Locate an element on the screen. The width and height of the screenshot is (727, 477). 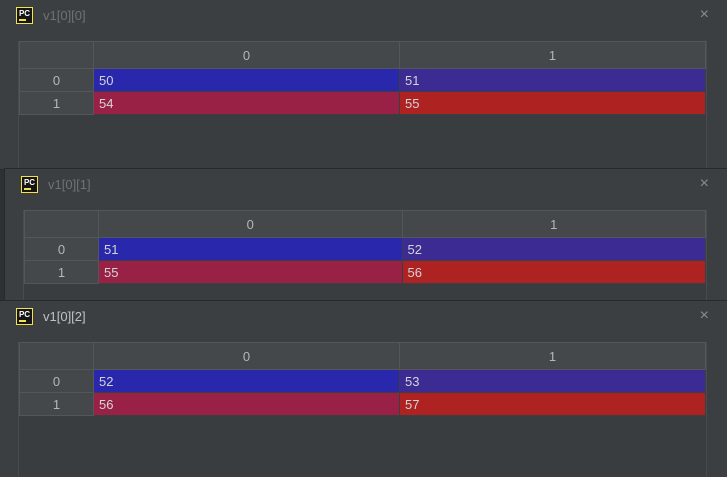
table-row: 0 50 51 is located at coordinates (362, 80).